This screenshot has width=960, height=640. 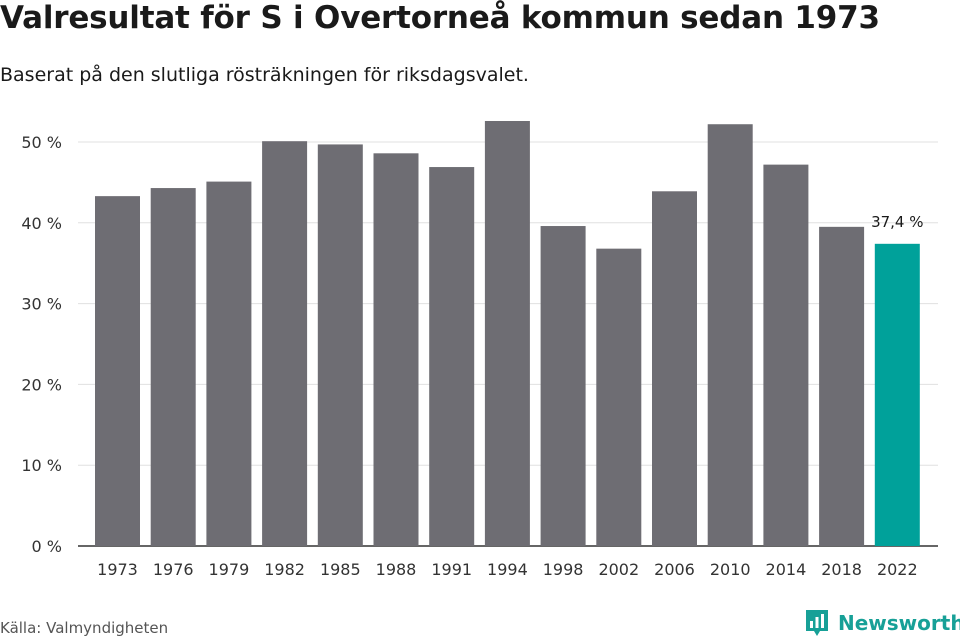 What do you see at coordinates (41, 384) in the screenshot?
I see `y-tick-label: 20 %` at bounding box center [41, 384].